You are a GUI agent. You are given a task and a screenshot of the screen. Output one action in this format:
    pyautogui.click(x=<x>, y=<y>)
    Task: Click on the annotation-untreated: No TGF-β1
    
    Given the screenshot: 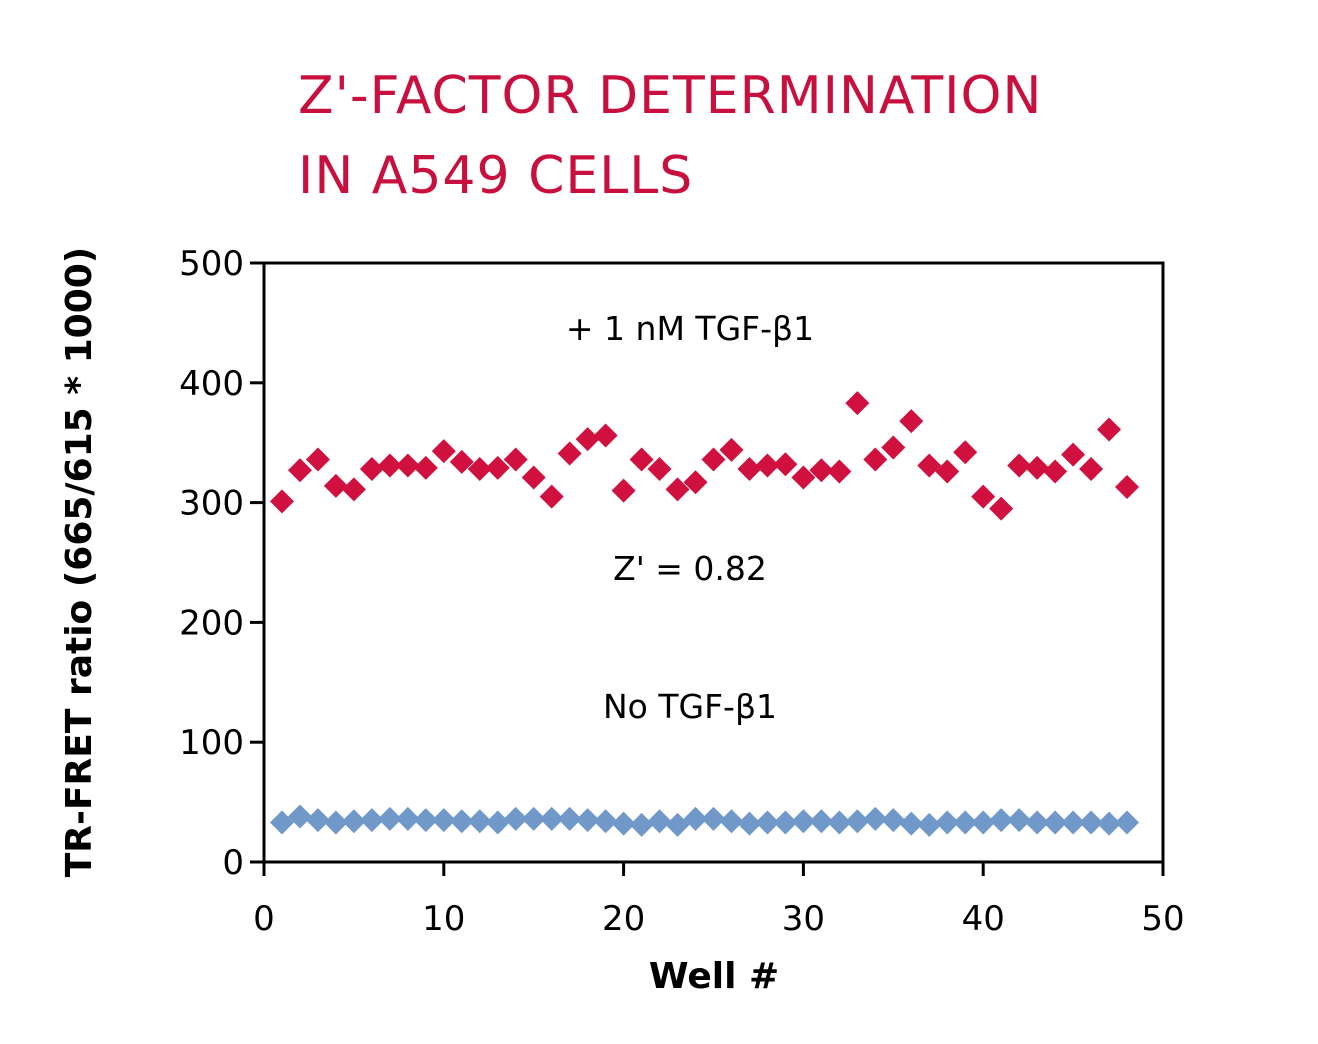 What is the action you would take?
    pyautogui.click(x=690, y=706)
    